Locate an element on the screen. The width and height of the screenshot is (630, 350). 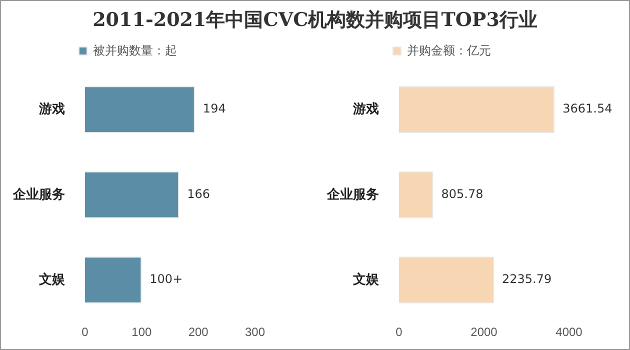
data-label: 166 is located at coordinates (198, 193).